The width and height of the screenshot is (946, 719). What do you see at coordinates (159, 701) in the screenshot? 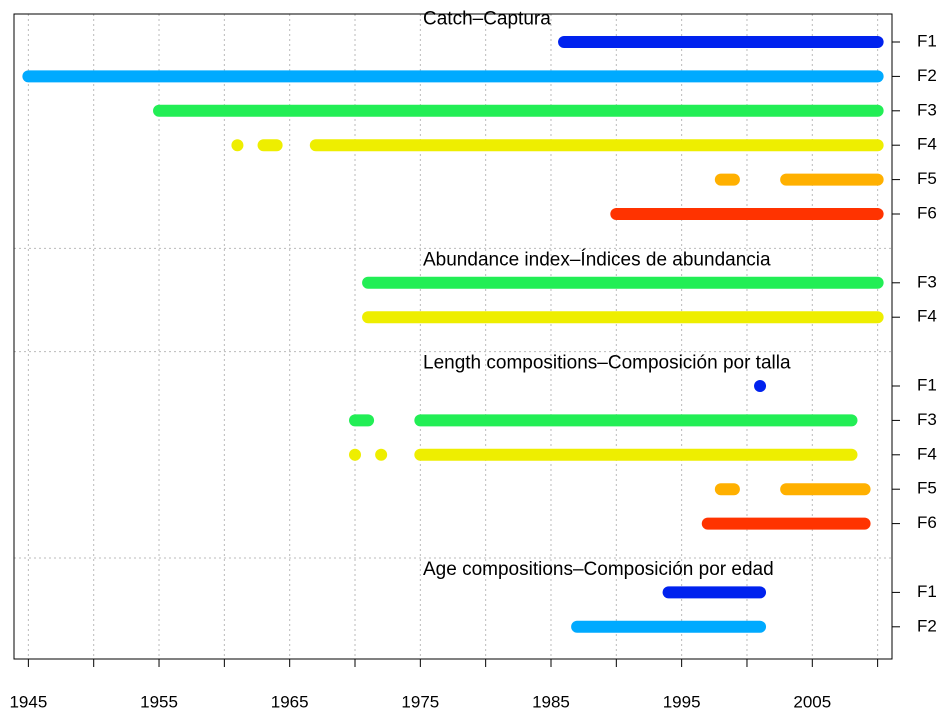
I see `x-tick-label: 1955` at bounding box center [159, 701].